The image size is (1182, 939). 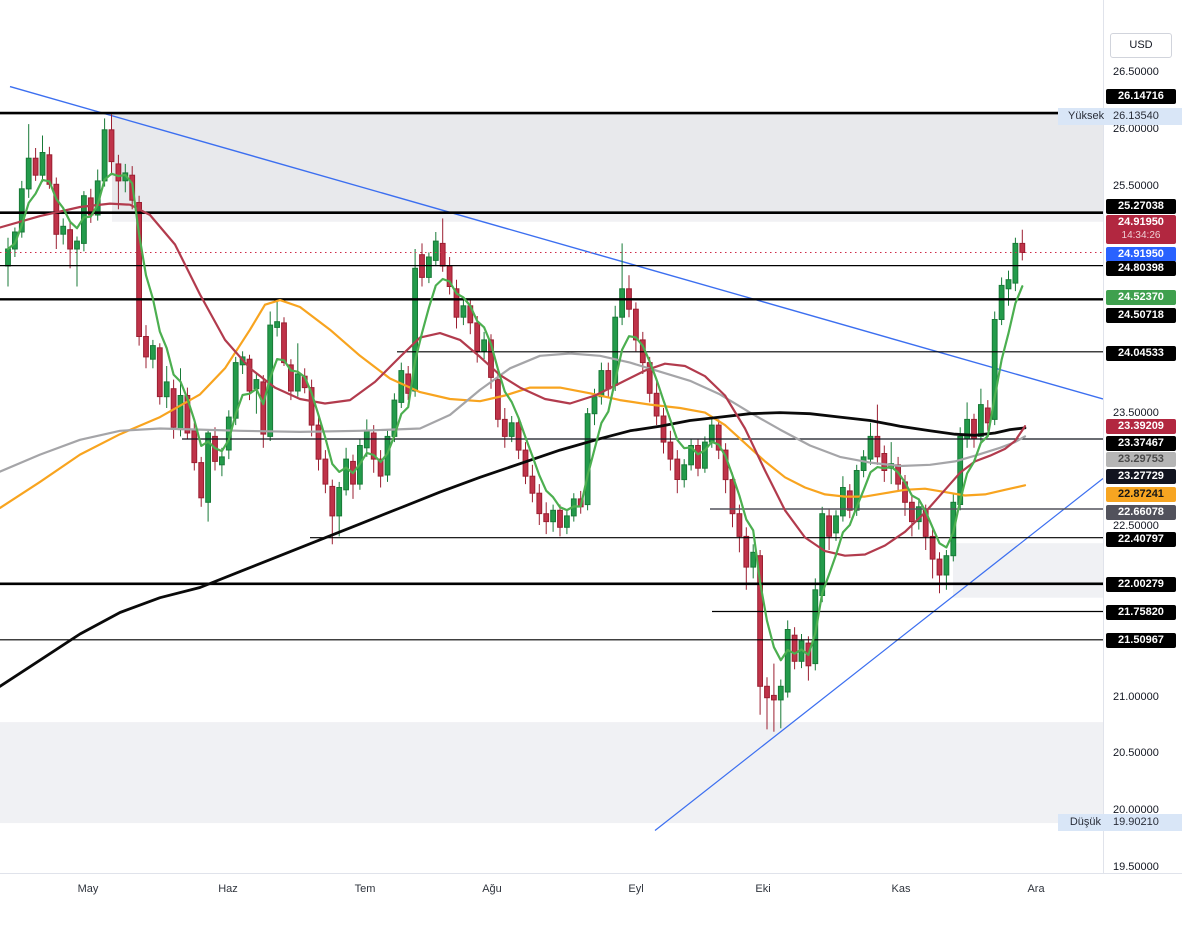 I want to click on price-badge: 24.52370, so click(x=1141, y=297).